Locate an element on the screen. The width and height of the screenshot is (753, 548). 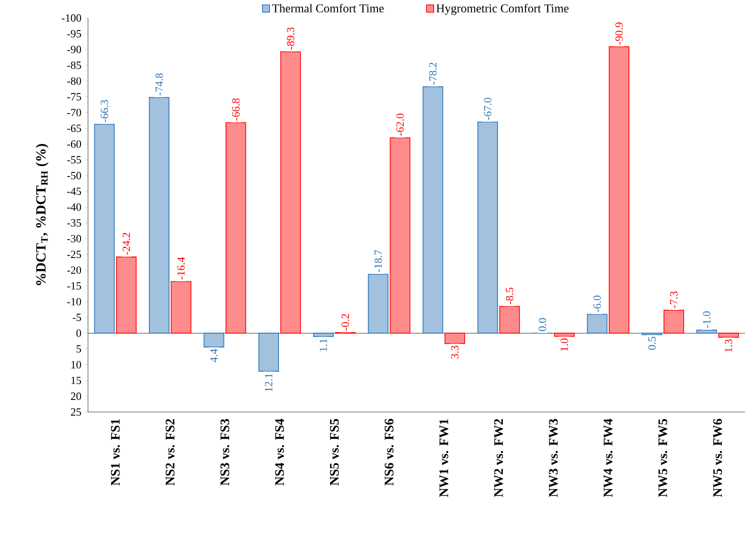
data-label: -0.2 is located at coordinates (346, 322).